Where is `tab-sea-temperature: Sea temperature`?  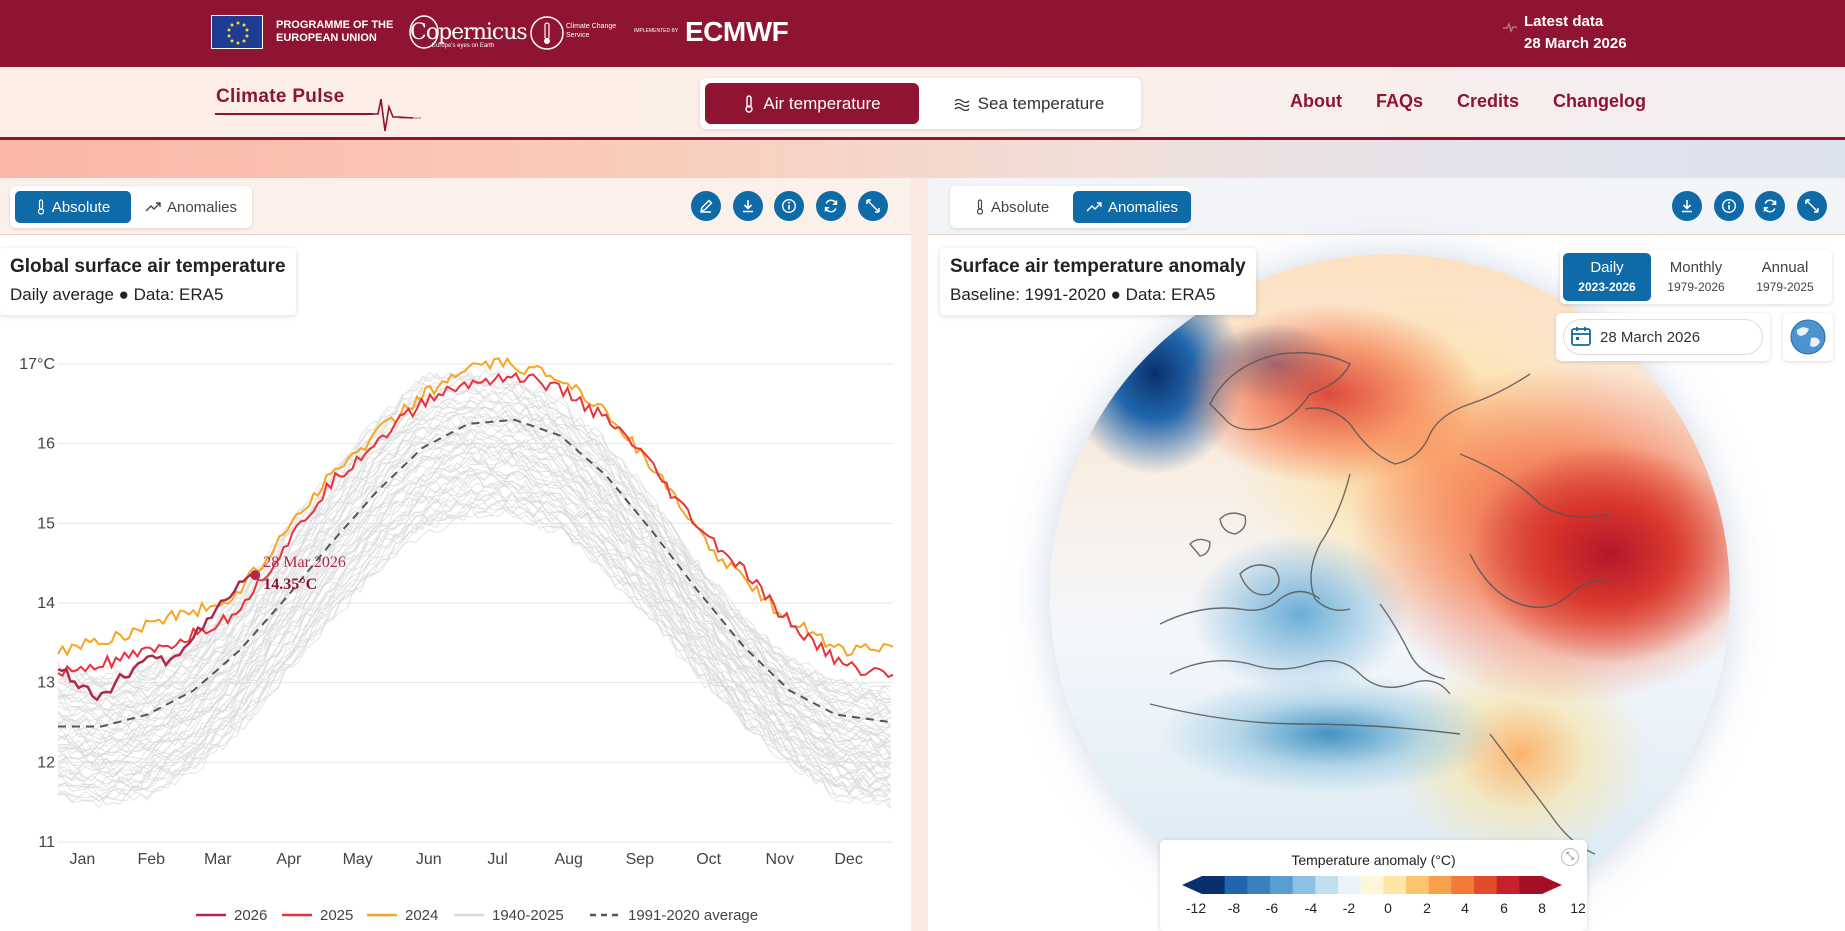
tab-sea-temperature: Sea temperature is located at coordinates (1029, 103).